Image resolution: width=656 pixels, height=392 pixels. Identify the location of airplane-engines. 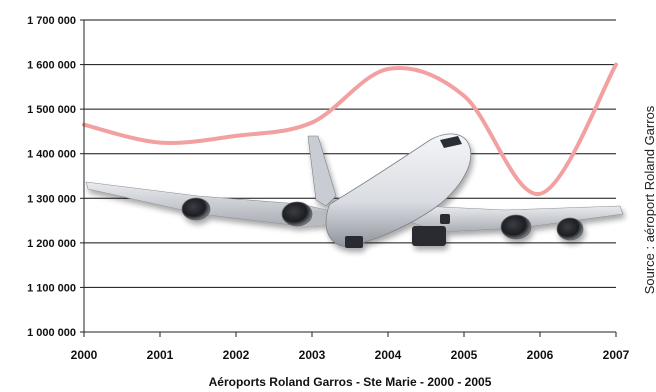
(382, 219).